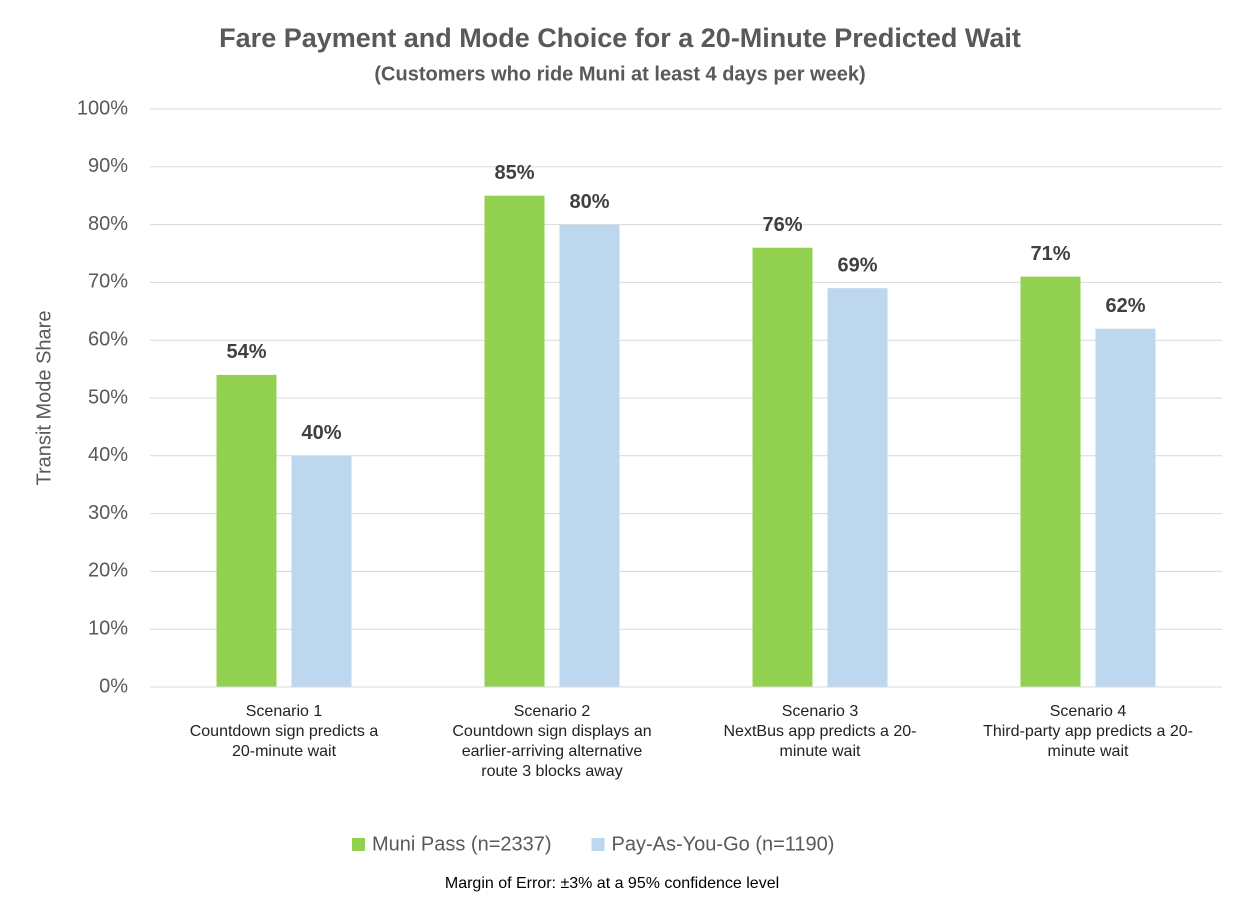  Describe the element at coordinates (462, 844) in the screenshot. I see `legend-label: Muni Pass (n=2337)` at that location.